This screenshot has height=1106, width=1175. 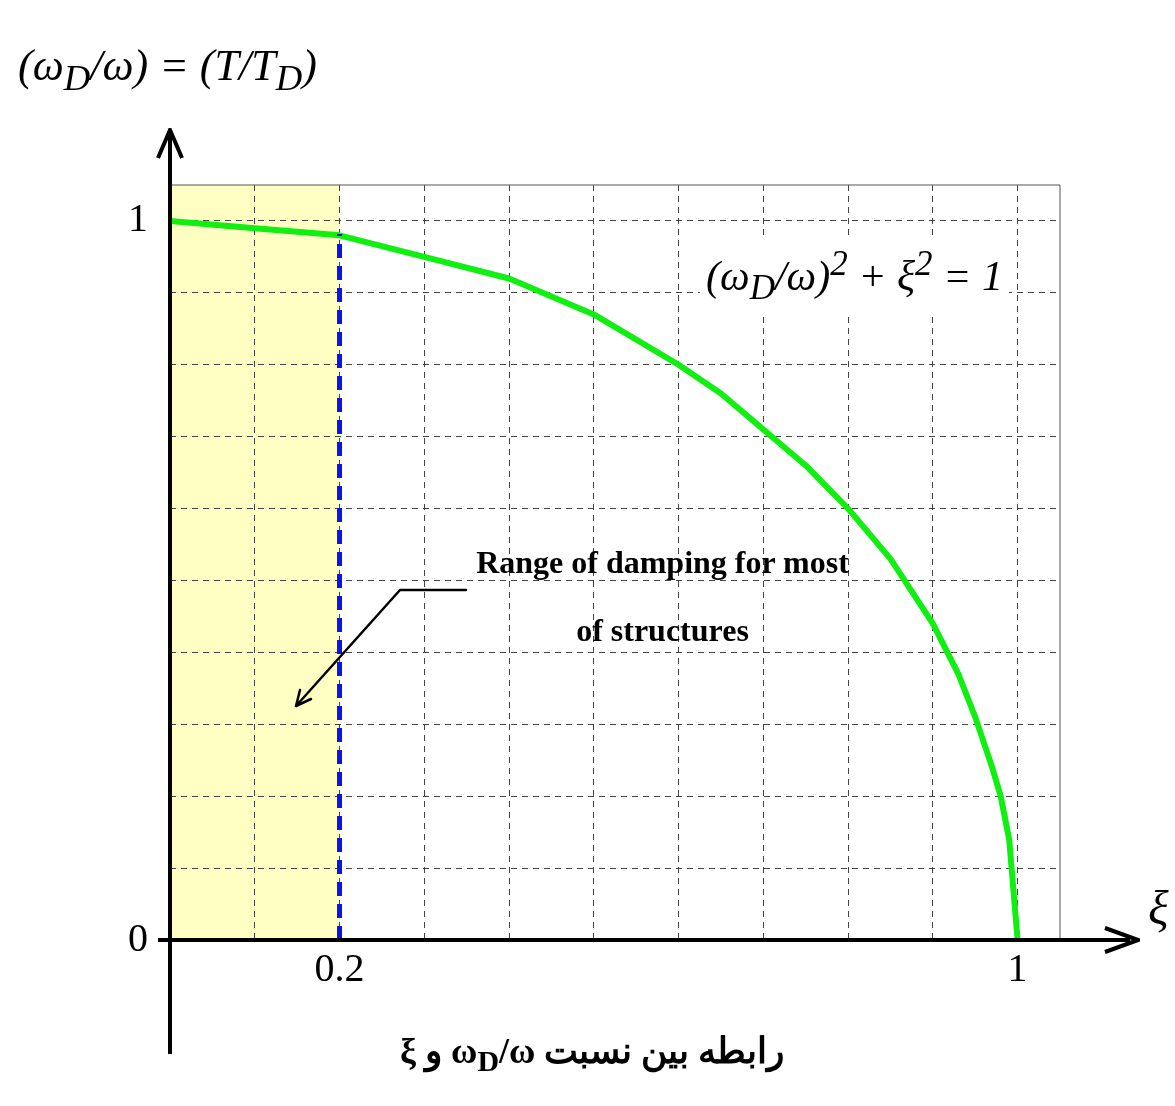 I want to click on annotation: (ω$_{D}$/ω)$^{2}$ + ξ$^{2}$ = 1, so click(x=854, y=276).